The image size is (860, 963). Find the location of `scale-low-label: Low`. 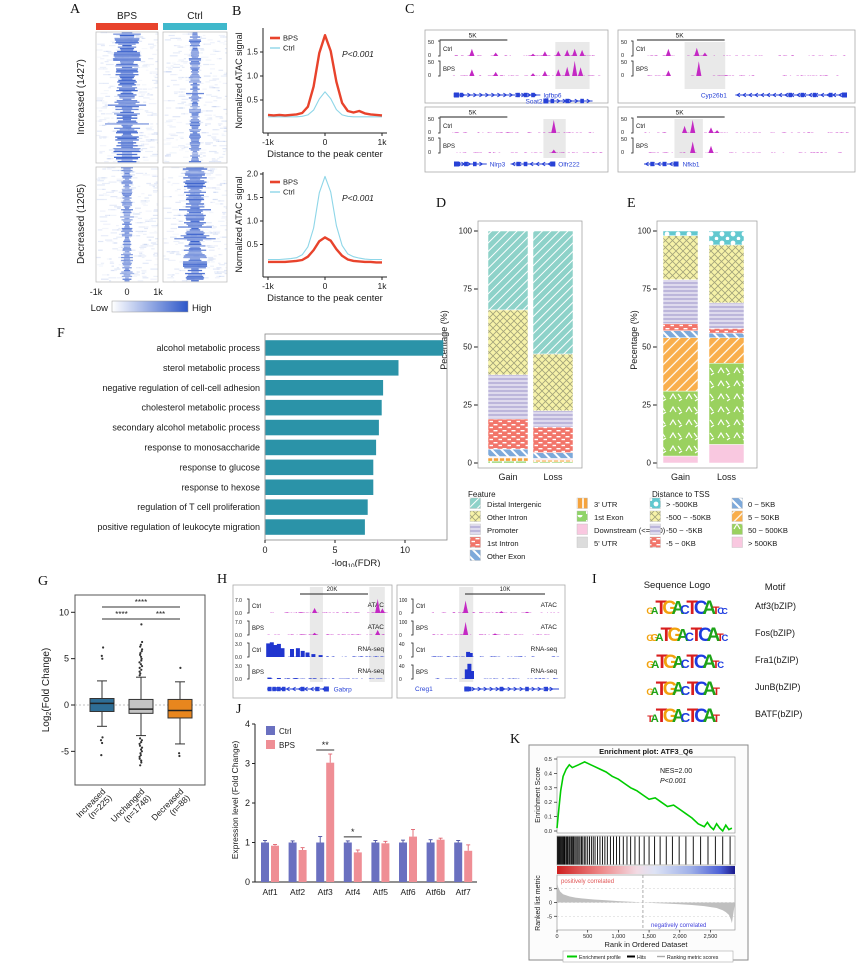

scale-low-label: Low is located at coordinates (100, 308).